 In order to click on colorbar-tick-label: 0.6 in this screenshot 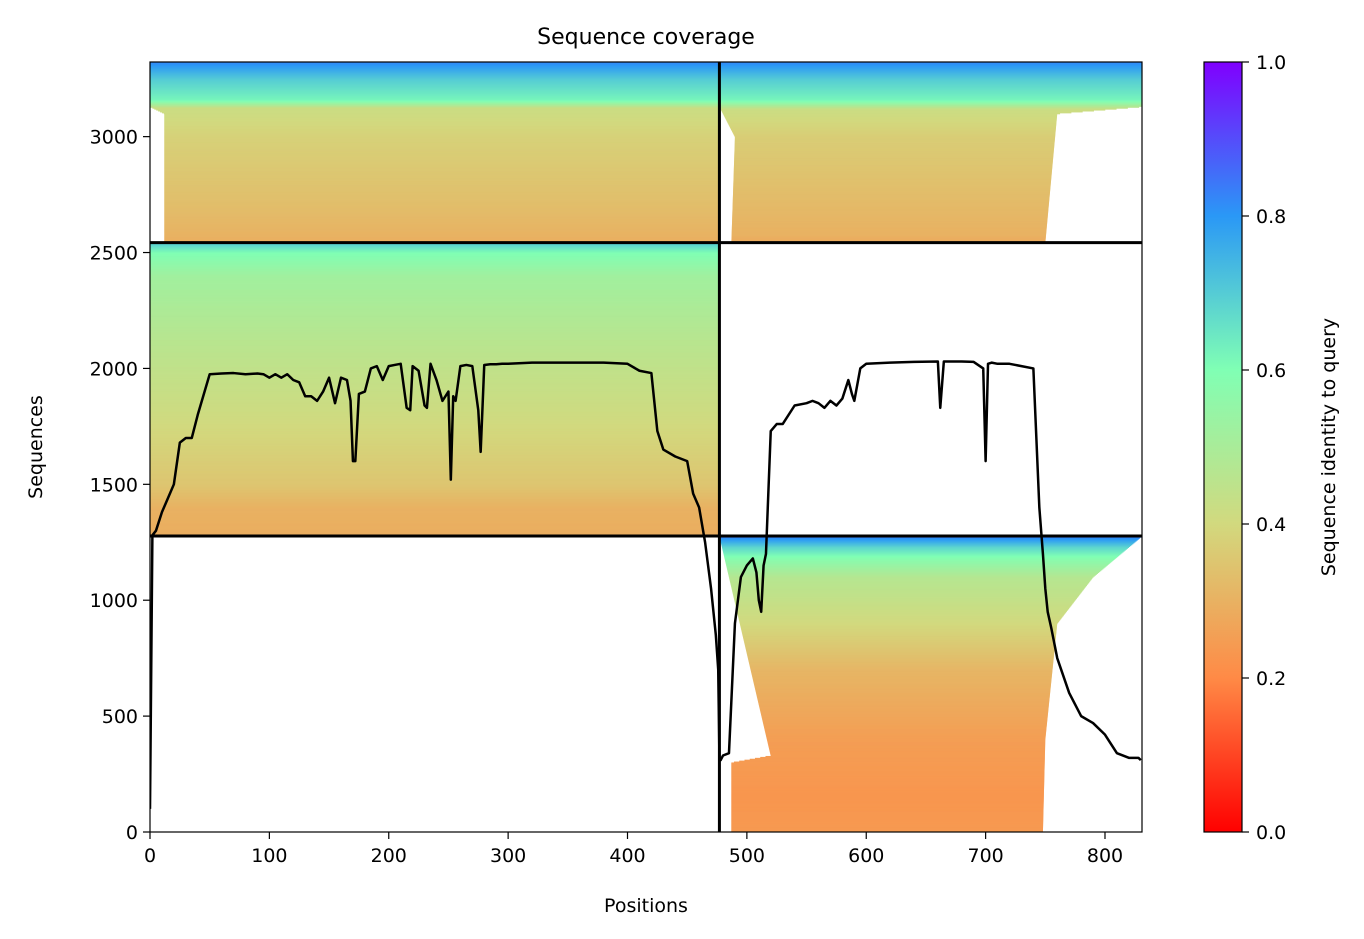, I will do `click(1271, 371)`.